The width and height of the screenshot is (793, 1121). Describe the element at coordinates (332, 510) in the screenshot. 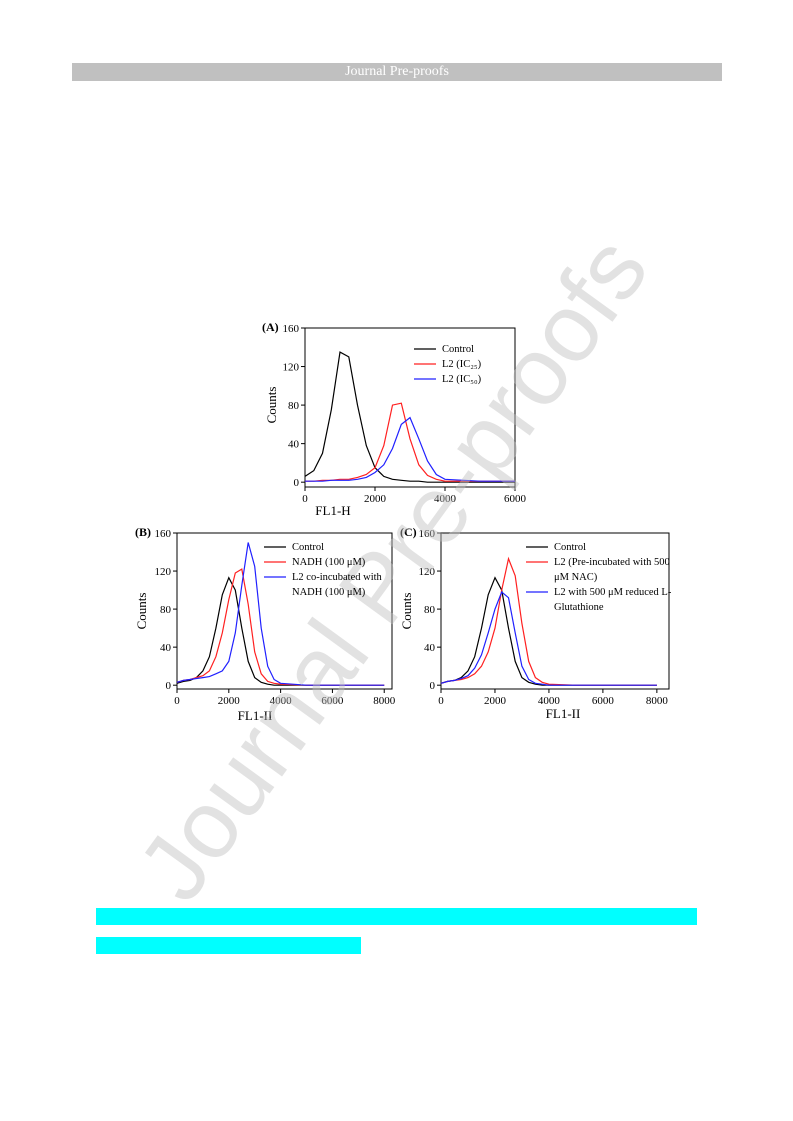

I see `x-axis-label: FL1-H` at that location.